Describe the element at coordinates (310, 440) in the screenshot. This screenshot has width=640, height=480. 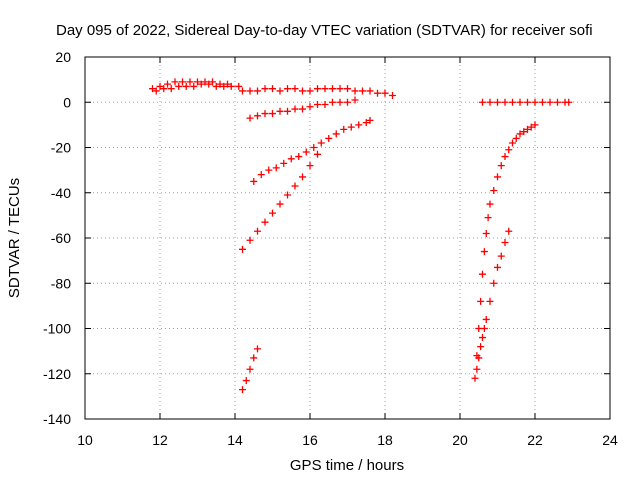
I see `x-tick-label: 16` at that location.